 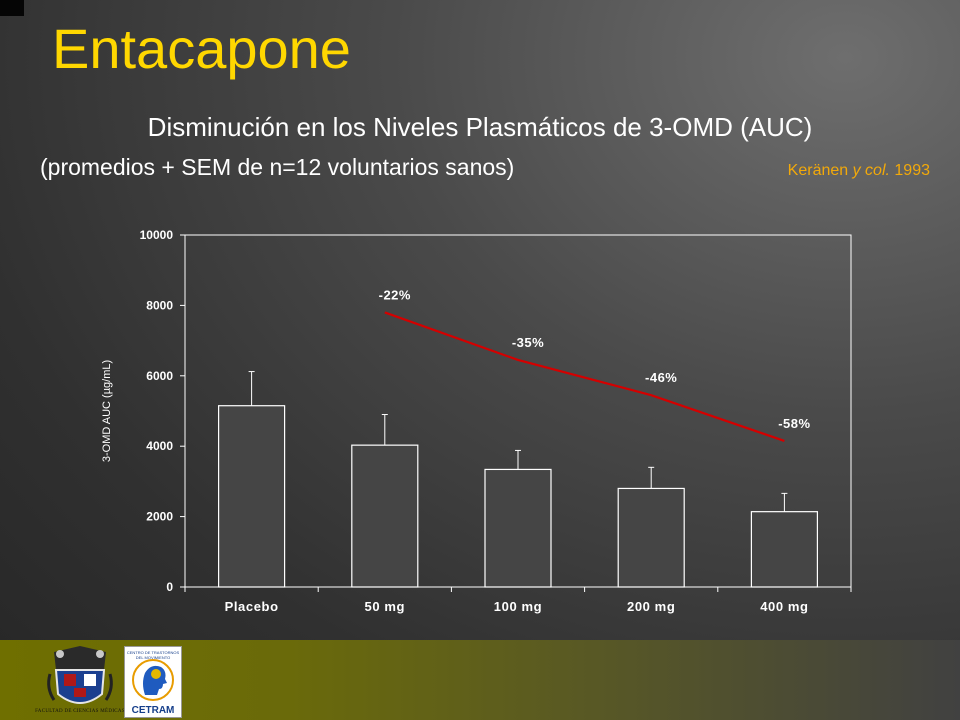 What do you see at coordinates (909, 170) in the screenshot?
I see `citation-year: 1993` at bounding box center [909, 170].